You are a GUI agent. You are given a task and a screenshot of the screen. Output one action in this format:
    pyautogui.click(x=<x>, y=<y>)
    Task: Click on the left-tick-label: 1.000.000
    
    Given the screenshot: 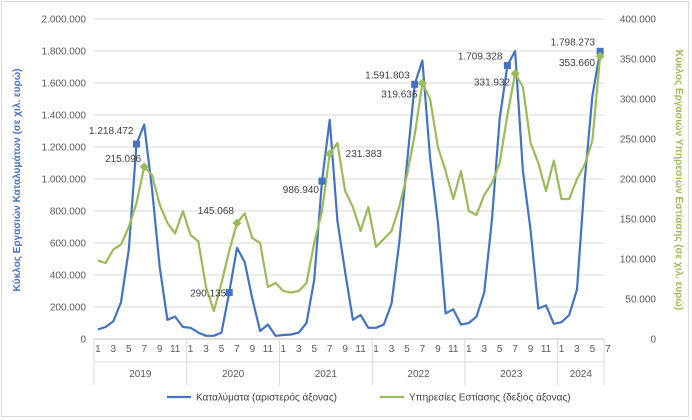 What is the action you would take?
    pyautogui.click(x=64, y=180)
    